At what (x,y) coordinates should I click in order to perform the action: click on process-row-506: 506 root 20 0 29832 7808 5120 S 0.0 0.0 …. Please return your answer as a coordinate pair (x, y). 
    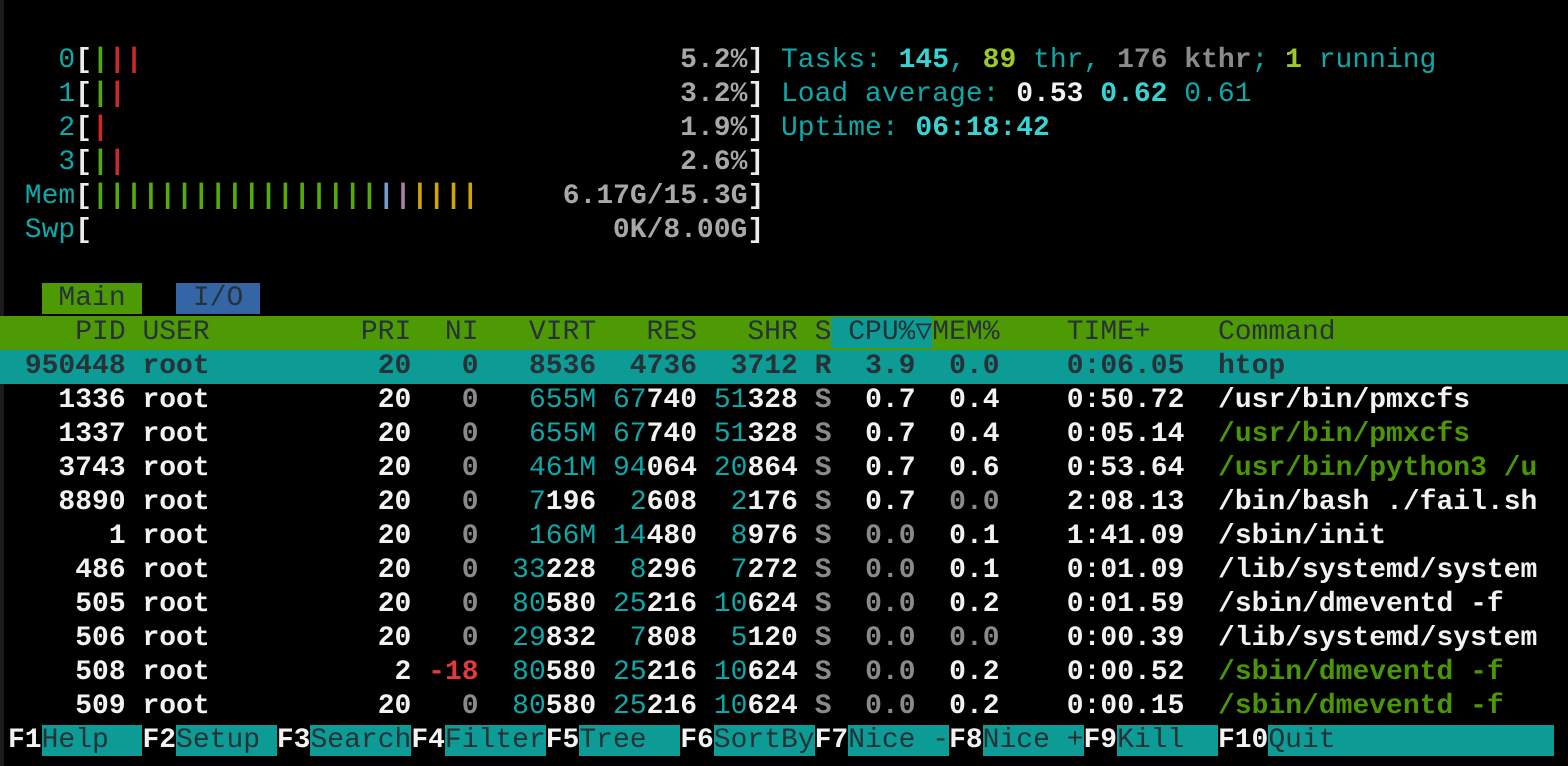
    Looking at the image, I should click on (784, 639).